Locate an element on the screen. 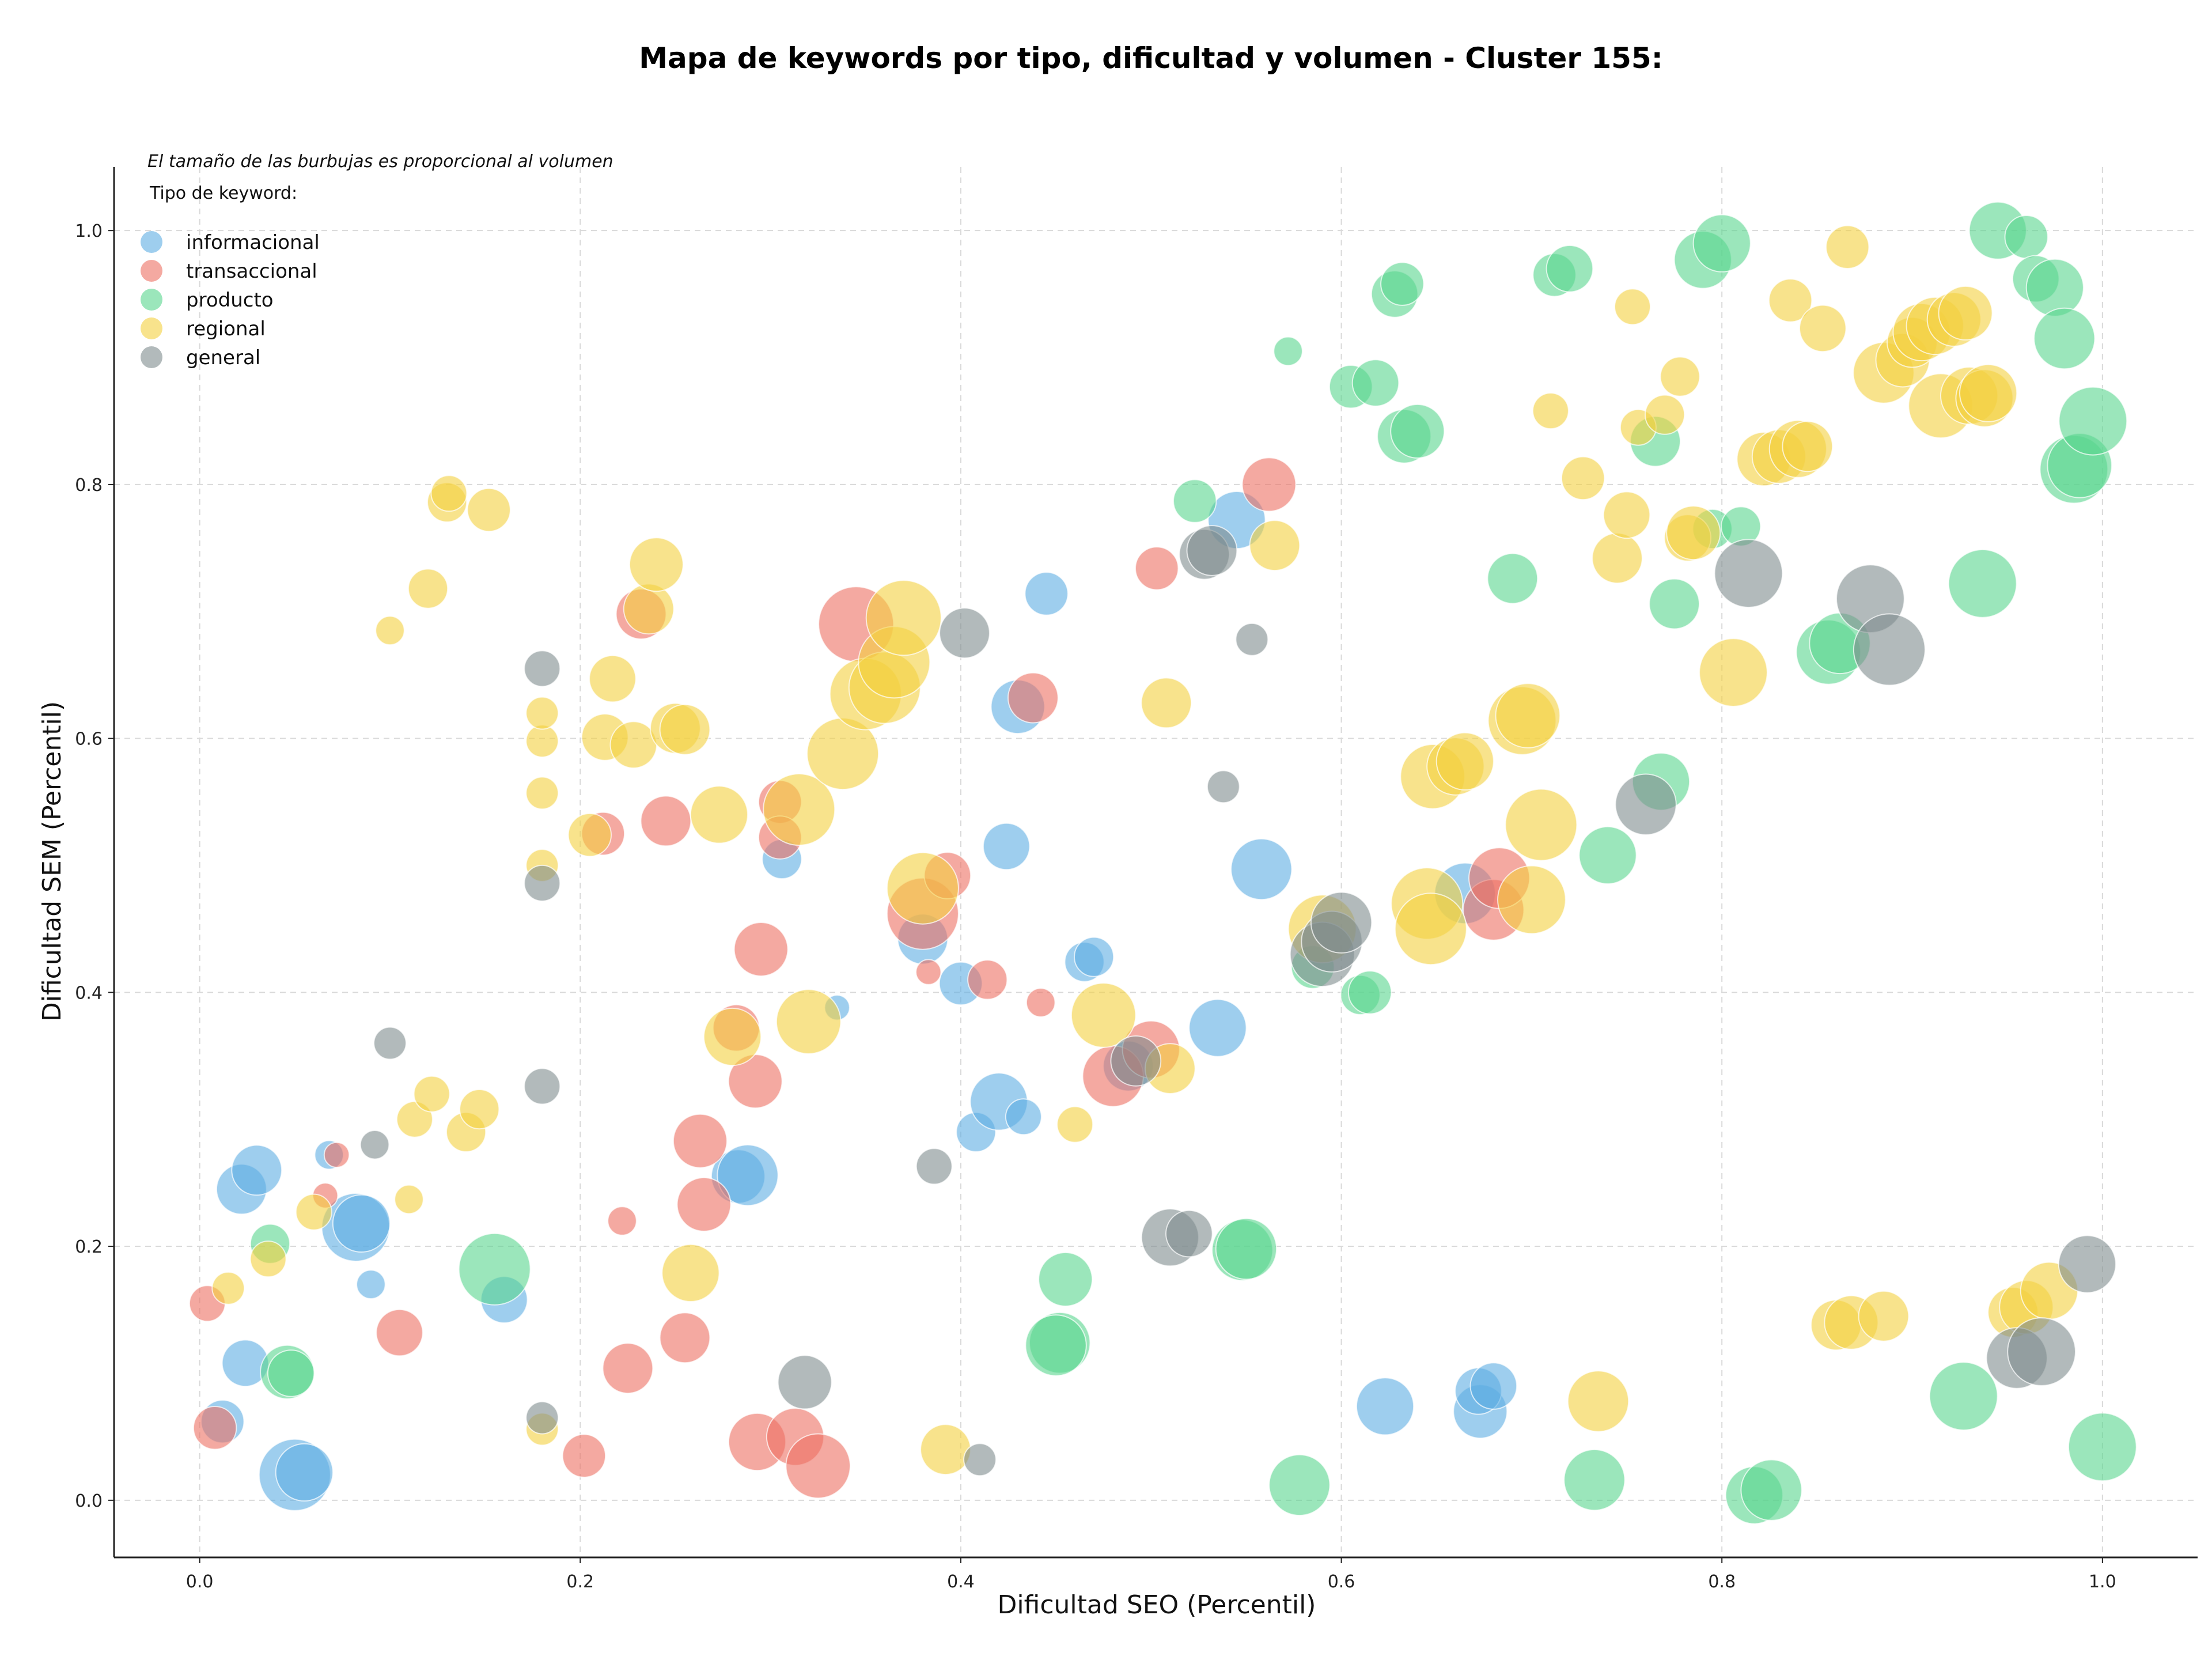 Image resolution: width=2212 pixels, height=1664 pixels. legend-marker-general is located at coordinates (151, 357).